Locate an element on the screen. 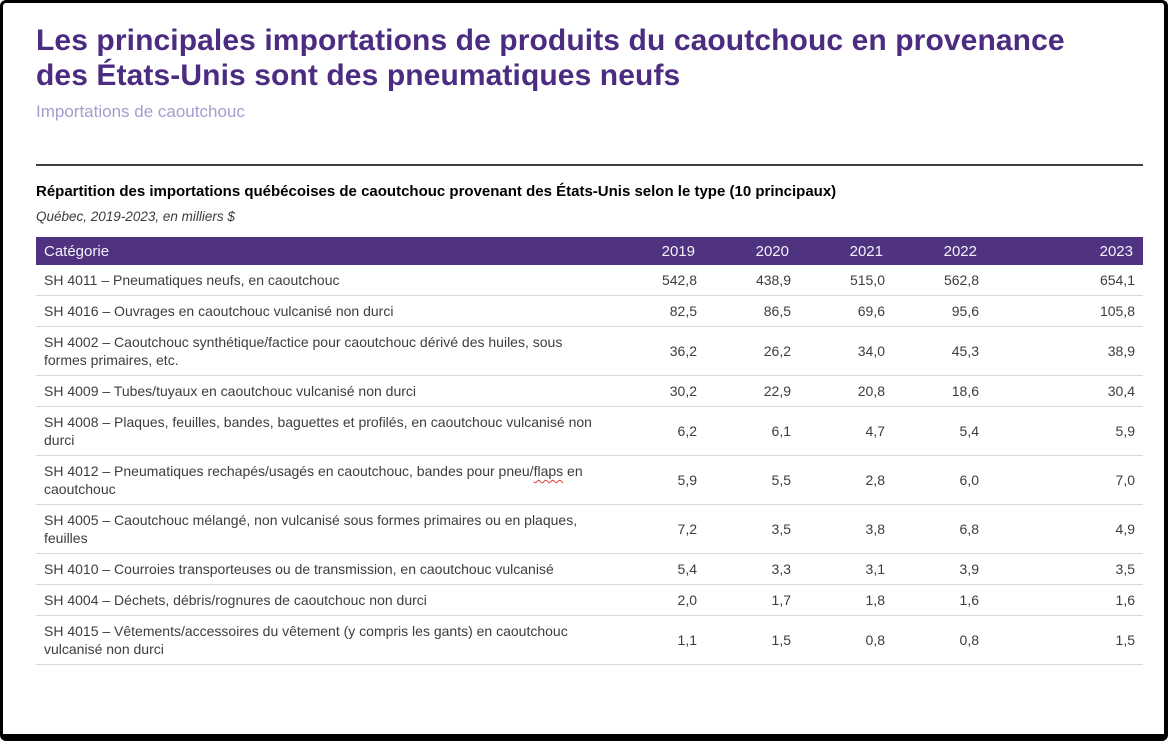 The height and width of the screenshot is (741, 1168). value-cell: 3,3 is located at coordinates (752, 569).